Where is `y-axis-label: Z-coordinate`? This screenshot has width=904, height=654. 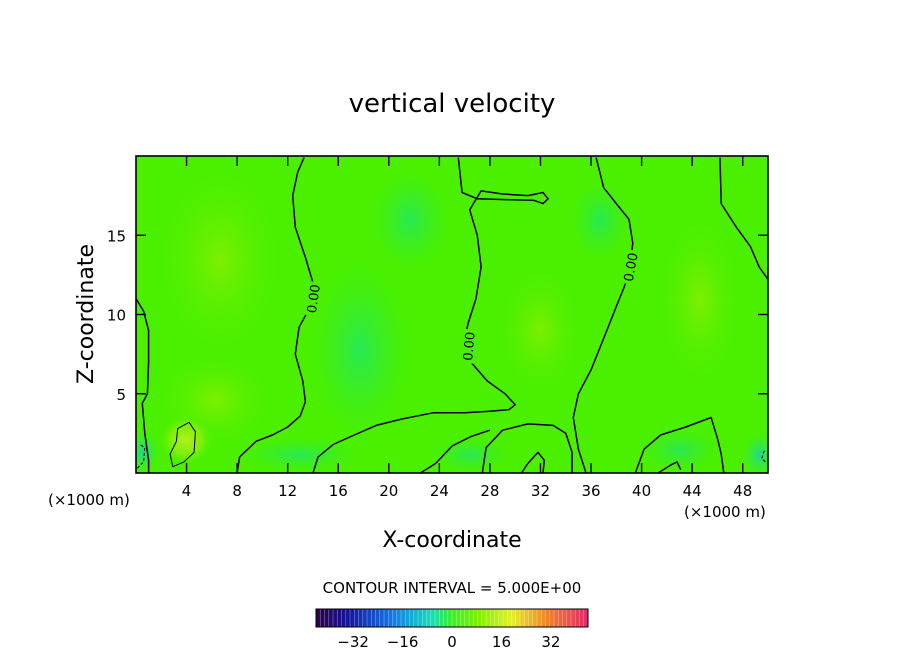
y-axis-label: Z-coordinate is located at coordinates (86, 314).